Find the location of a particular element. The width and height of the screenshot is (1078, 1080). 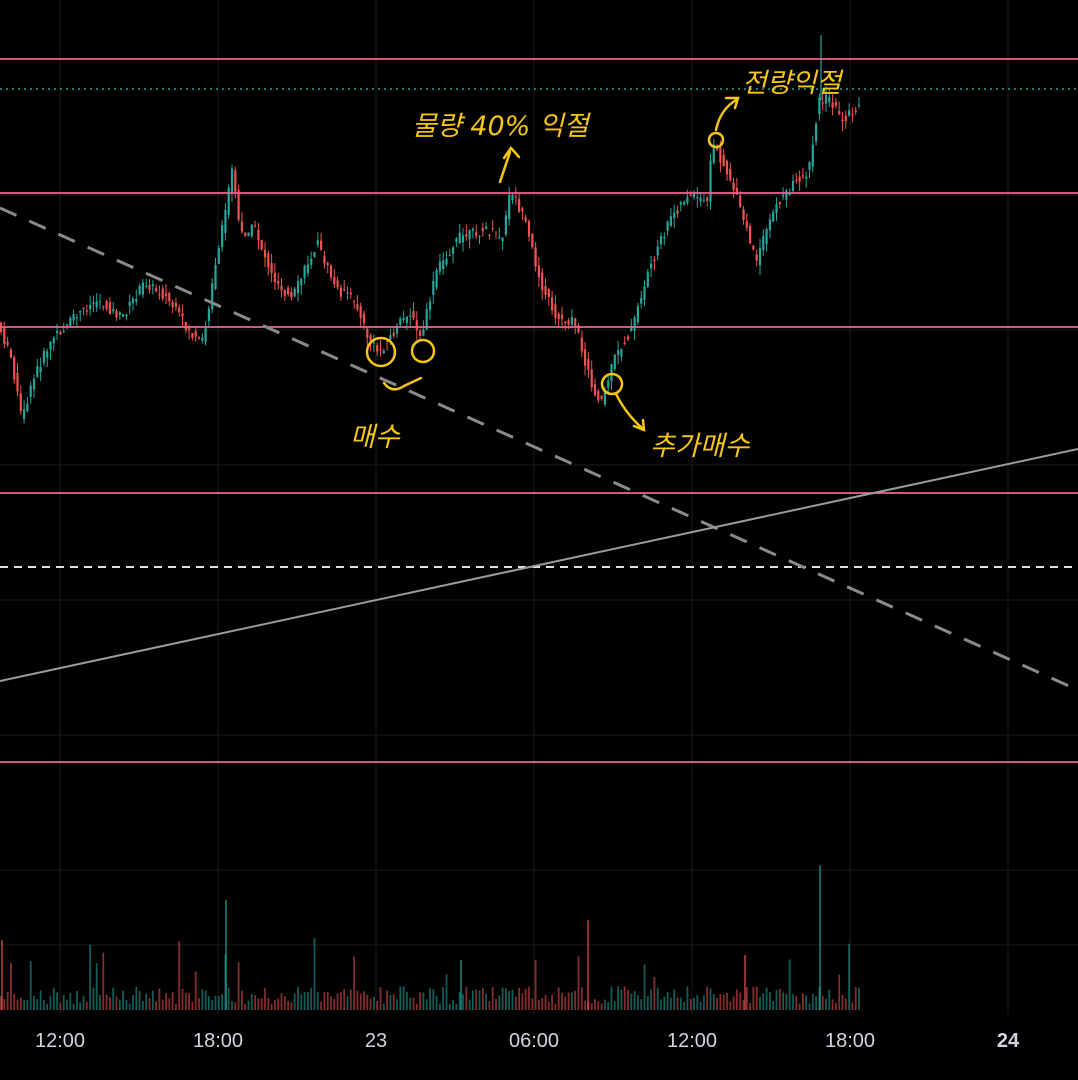

x-tick-label: 12:00 is located at coordinates (692, 1041).